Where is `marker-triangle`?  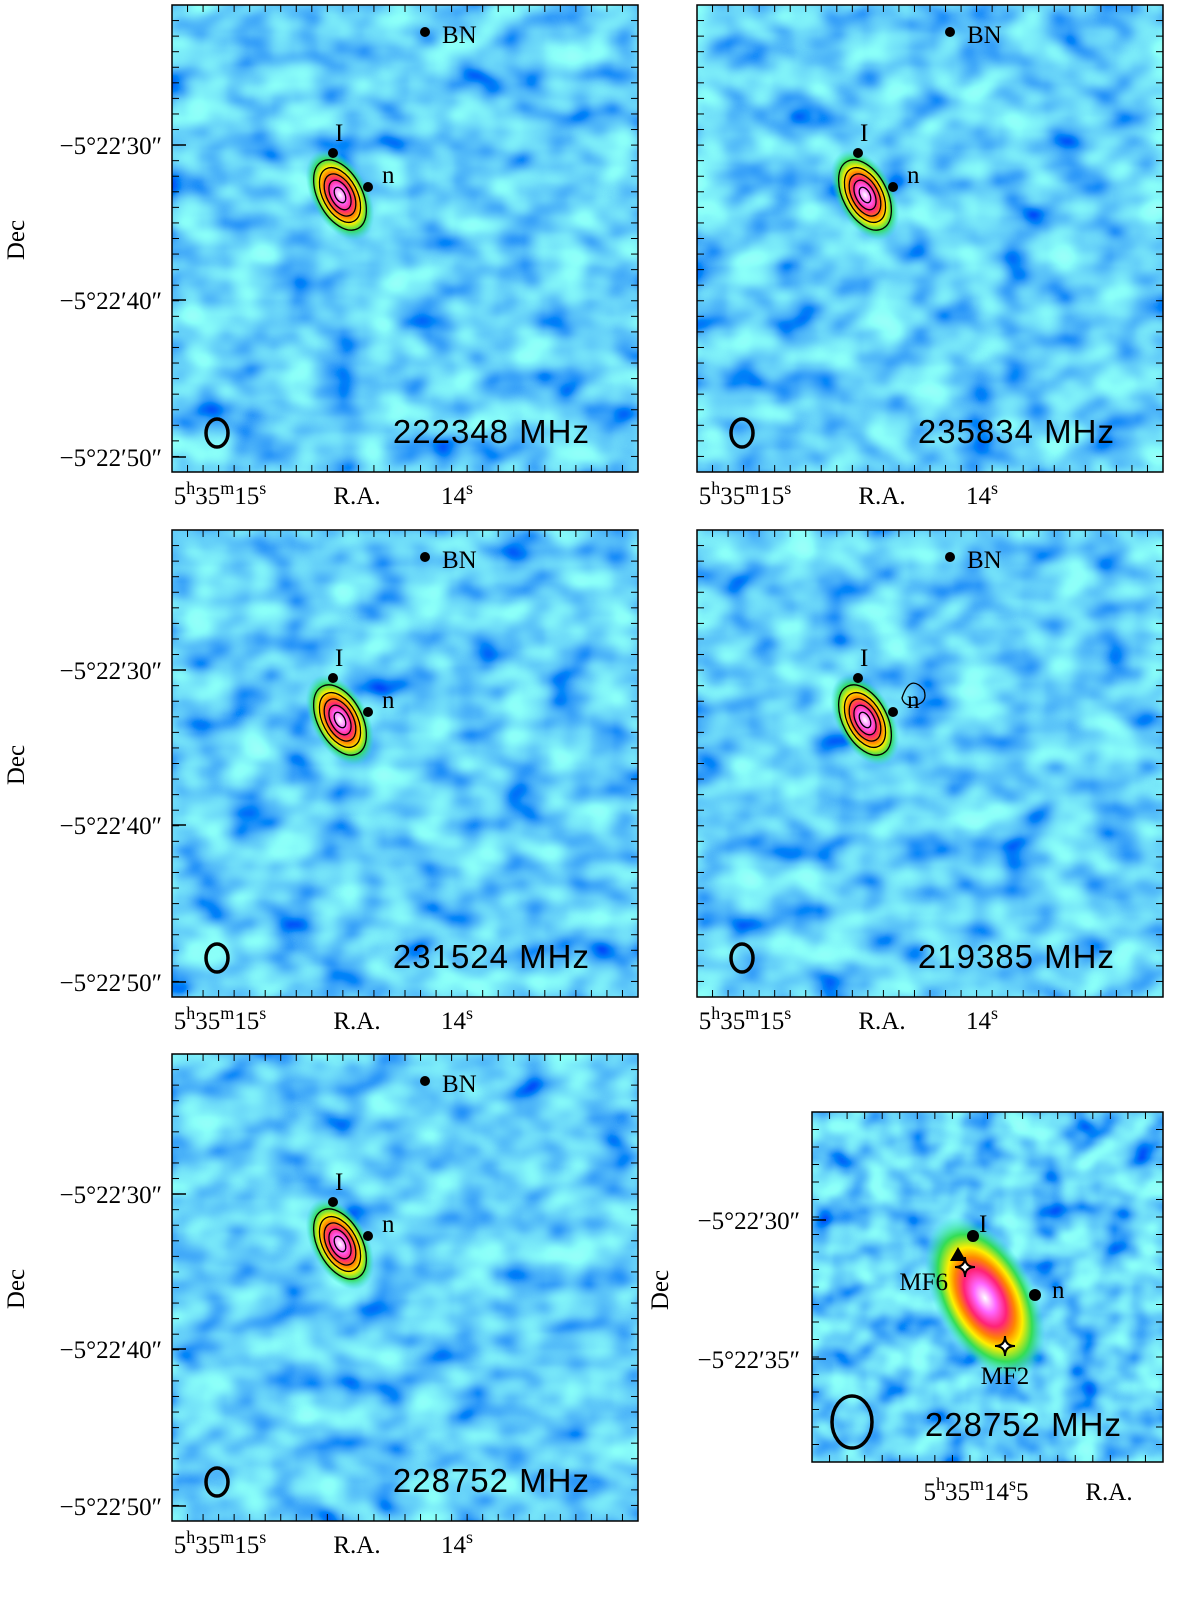
marker-triangle is located at coordinates (958, 1254).